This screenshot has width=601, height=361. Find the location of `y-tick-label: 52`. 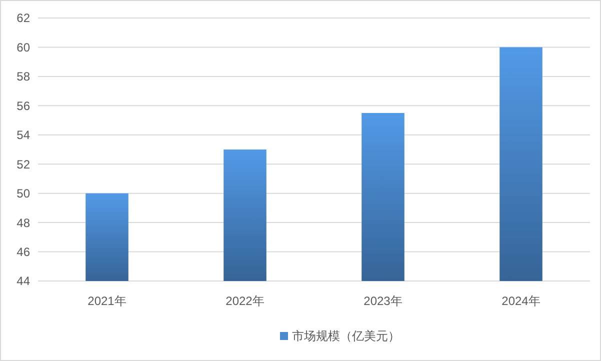

y-tick-label: 52 is located at coordinates (23, 164).